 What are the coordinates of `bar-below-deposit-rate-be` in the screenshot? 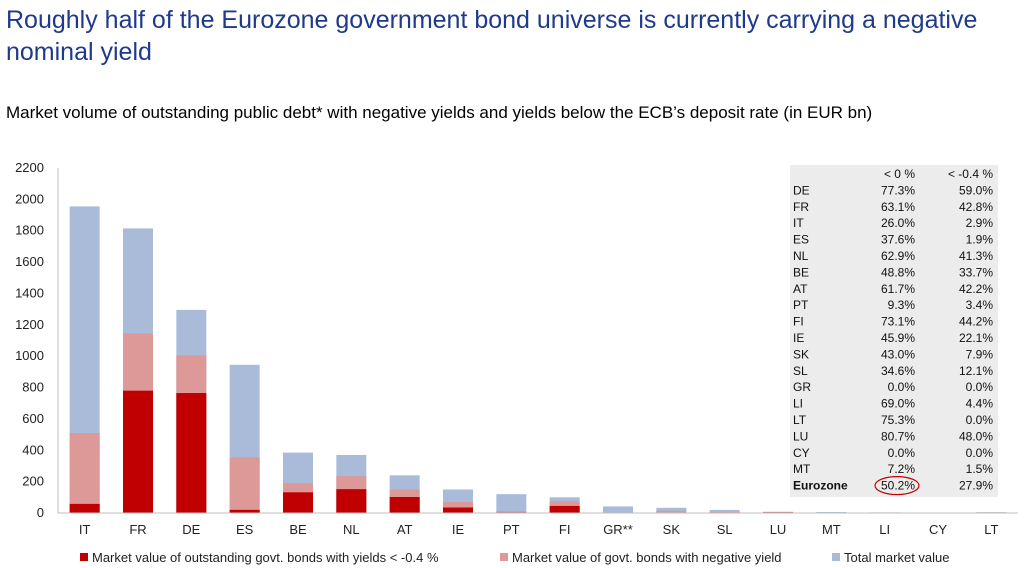 It's located at (298, 502).